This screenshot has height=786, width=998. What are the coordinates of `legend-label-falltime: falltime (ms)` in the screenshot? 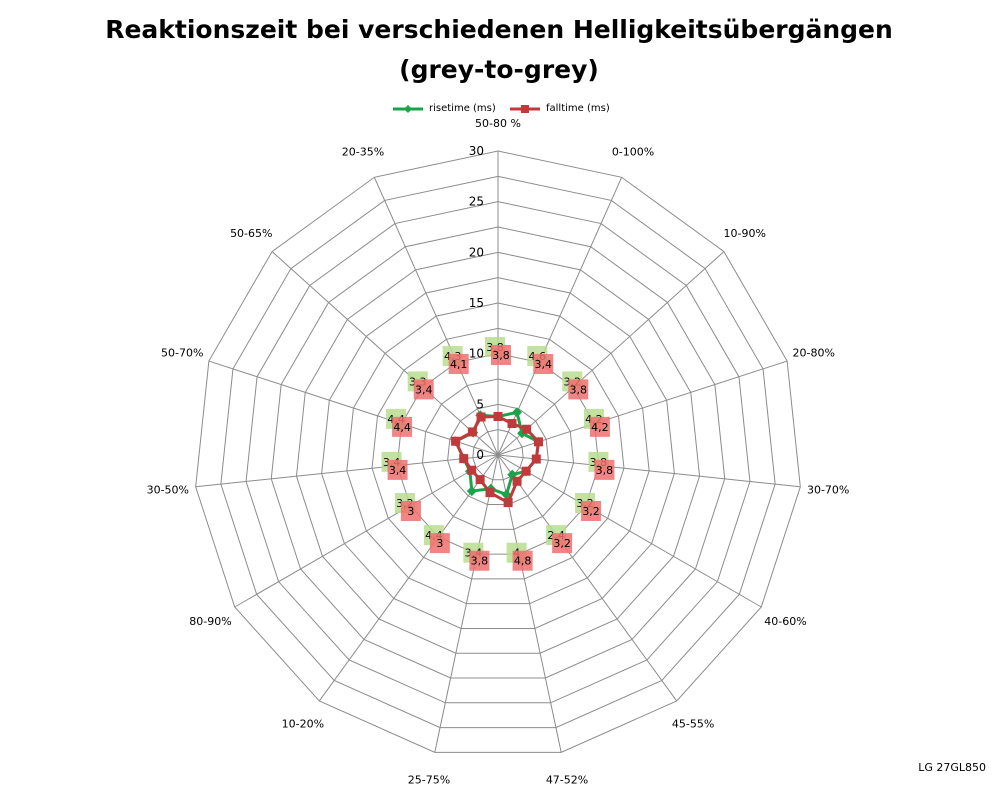 It's located at (578, 108).